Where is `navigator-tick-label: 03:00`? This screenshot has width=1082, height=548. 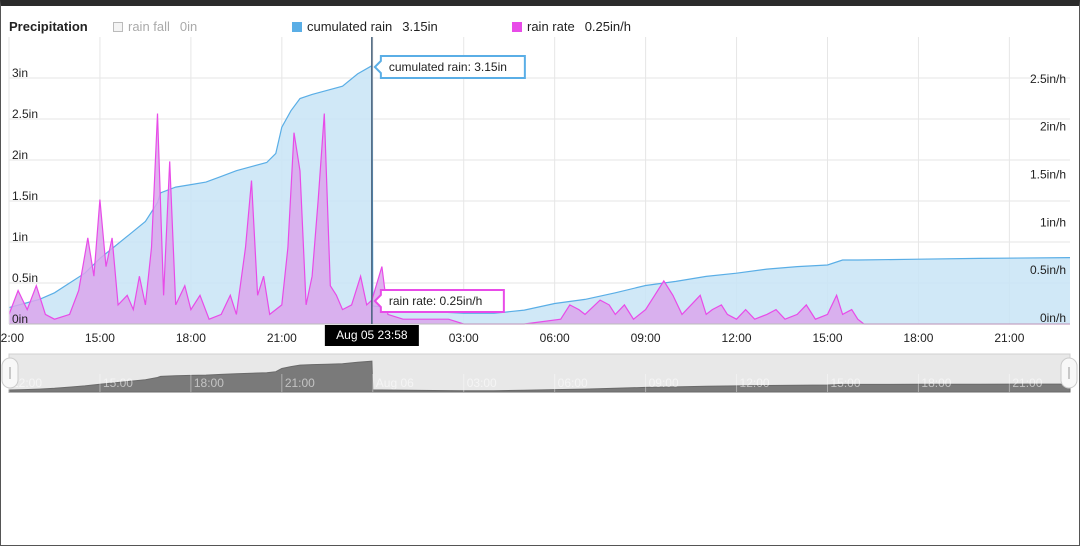
navigator-tick-label: 03:00 is located at coordinates (482, 383).